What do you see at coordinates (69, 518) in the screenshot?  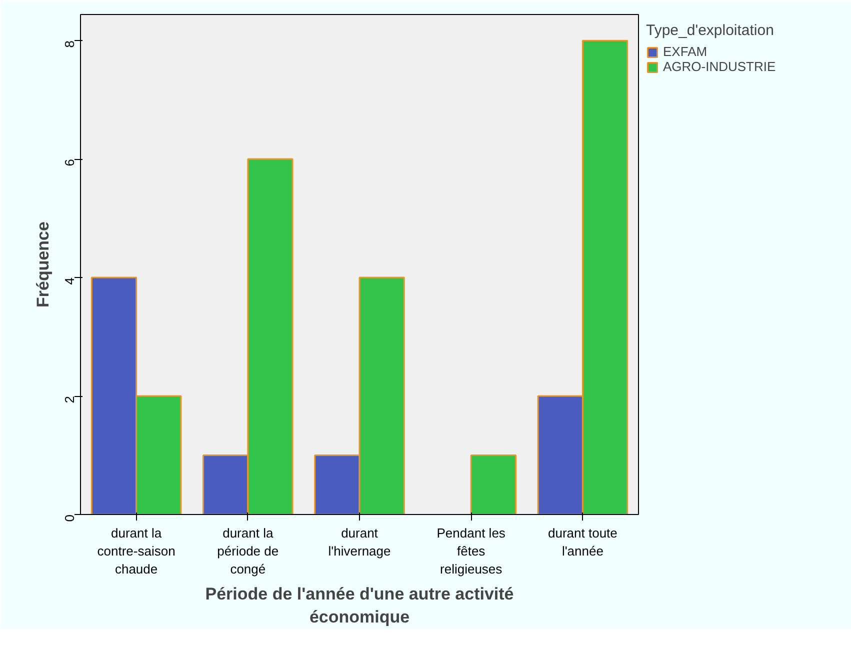 I see `y-tick-label: 0` at bounding box center [69, 518].